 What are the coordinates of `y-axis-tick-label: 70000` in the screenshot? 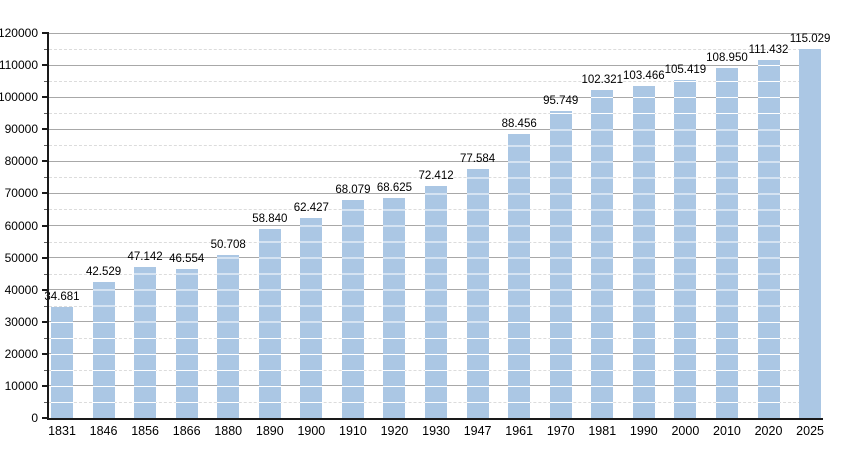 It's located at (21, 193).